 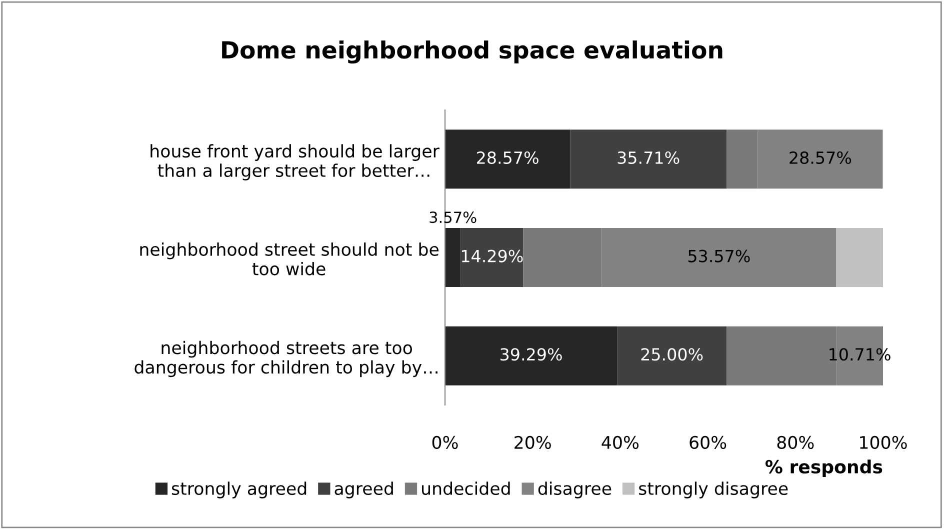 What do you see at coordinates (883, 442) in the screenshot?
I see `x-tick-label: 100%` at bounding box center [883, 442].